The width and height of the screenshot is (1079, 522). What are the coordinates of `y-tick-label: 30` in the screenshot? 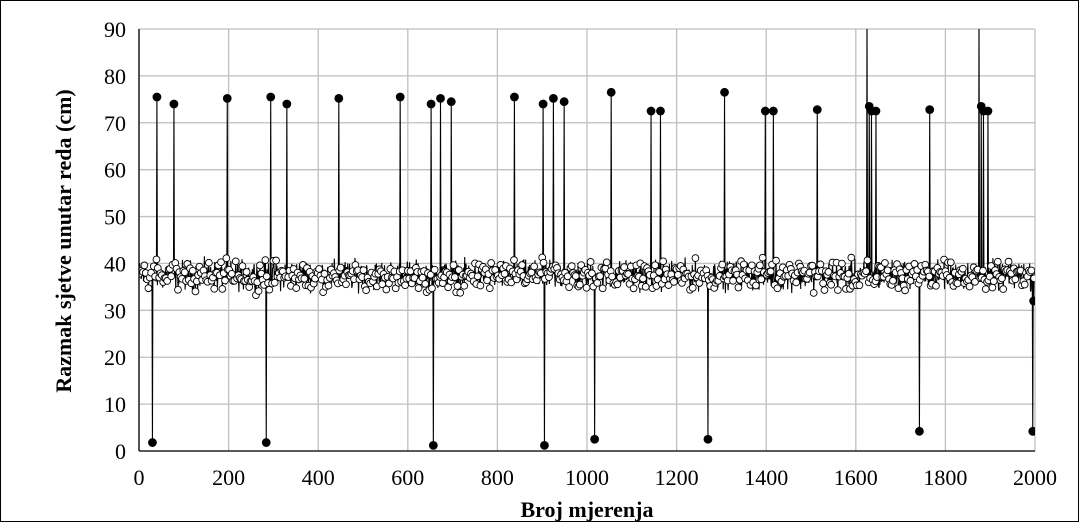 It's located at (115, 310).